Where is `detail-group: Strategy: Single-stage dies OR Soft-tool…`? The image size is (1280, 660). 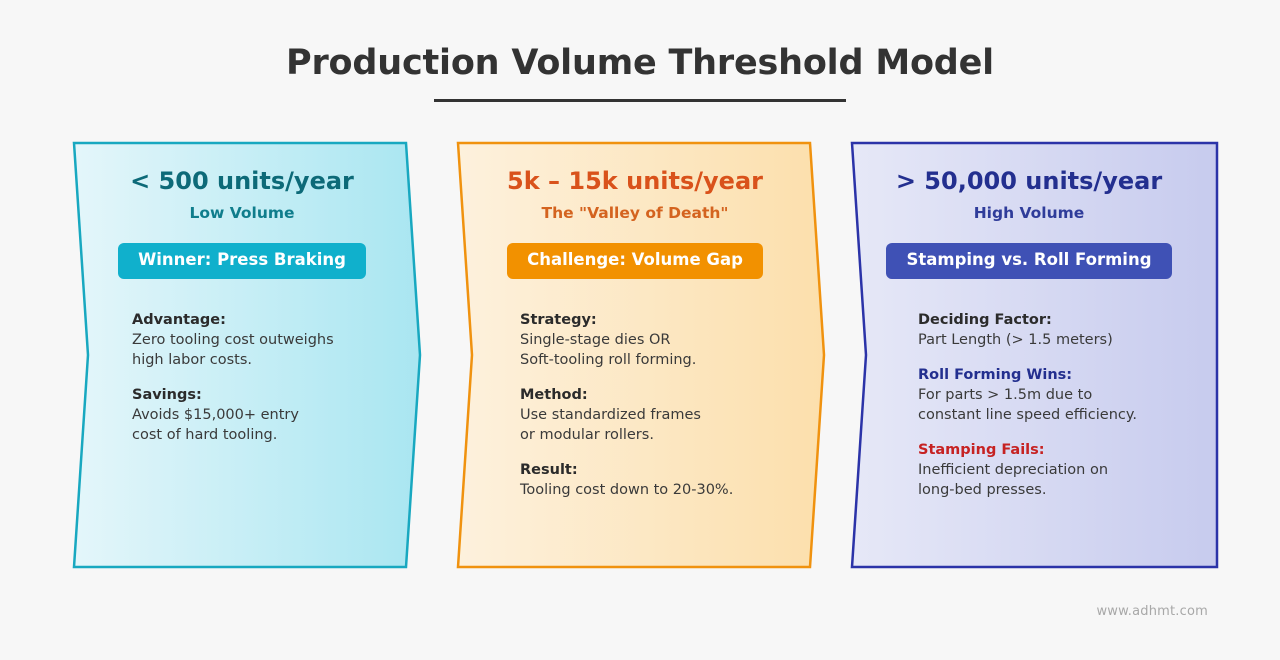
detail-group: Strategy: Single-stage dies OR Soft-tool… is located at coordinates (661, 340).